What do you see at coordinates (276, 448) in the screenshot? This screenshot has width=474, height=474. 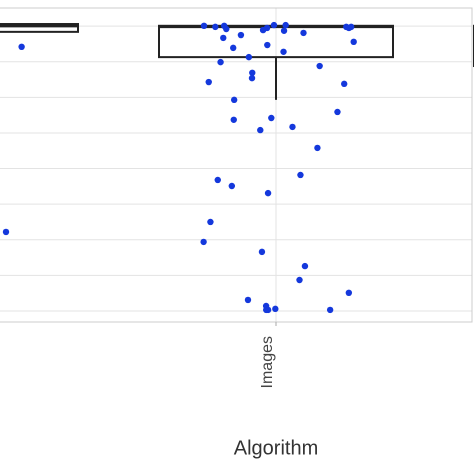 I see `x-axis-label: Algorithm` at bounding box center [276, 448].